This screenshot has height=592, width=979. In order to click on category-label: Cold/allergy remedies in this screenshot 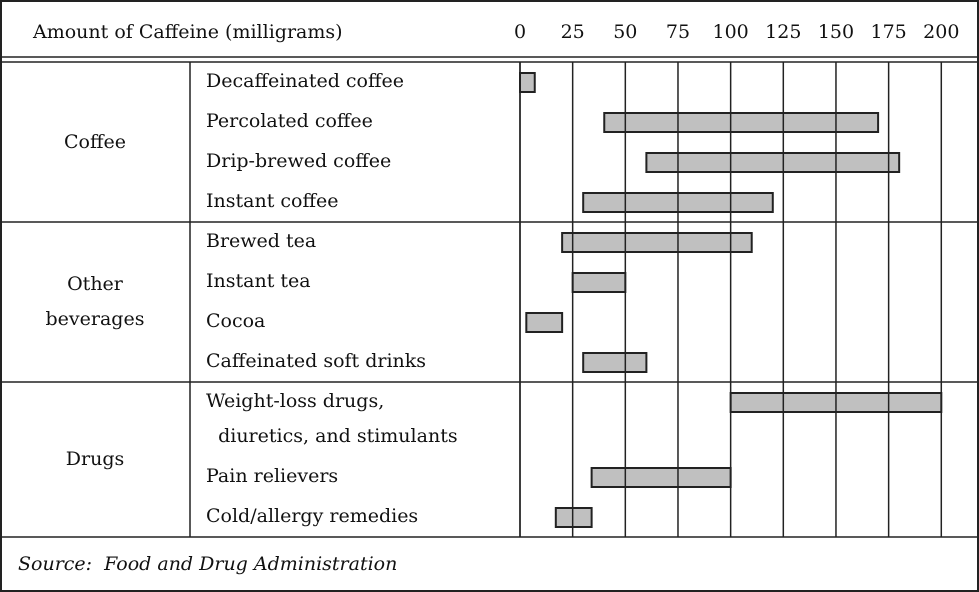, I will do `click(312, 516)`.